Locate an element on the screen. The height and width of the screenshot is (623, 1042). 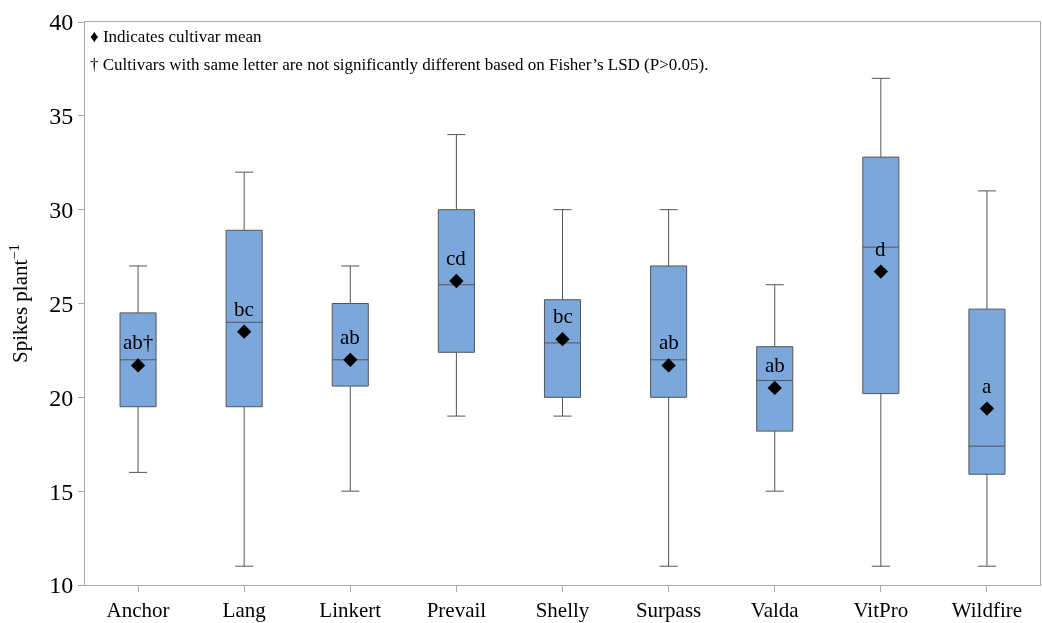
x-tick-label: Anchor is located at coordinates (138, 610).